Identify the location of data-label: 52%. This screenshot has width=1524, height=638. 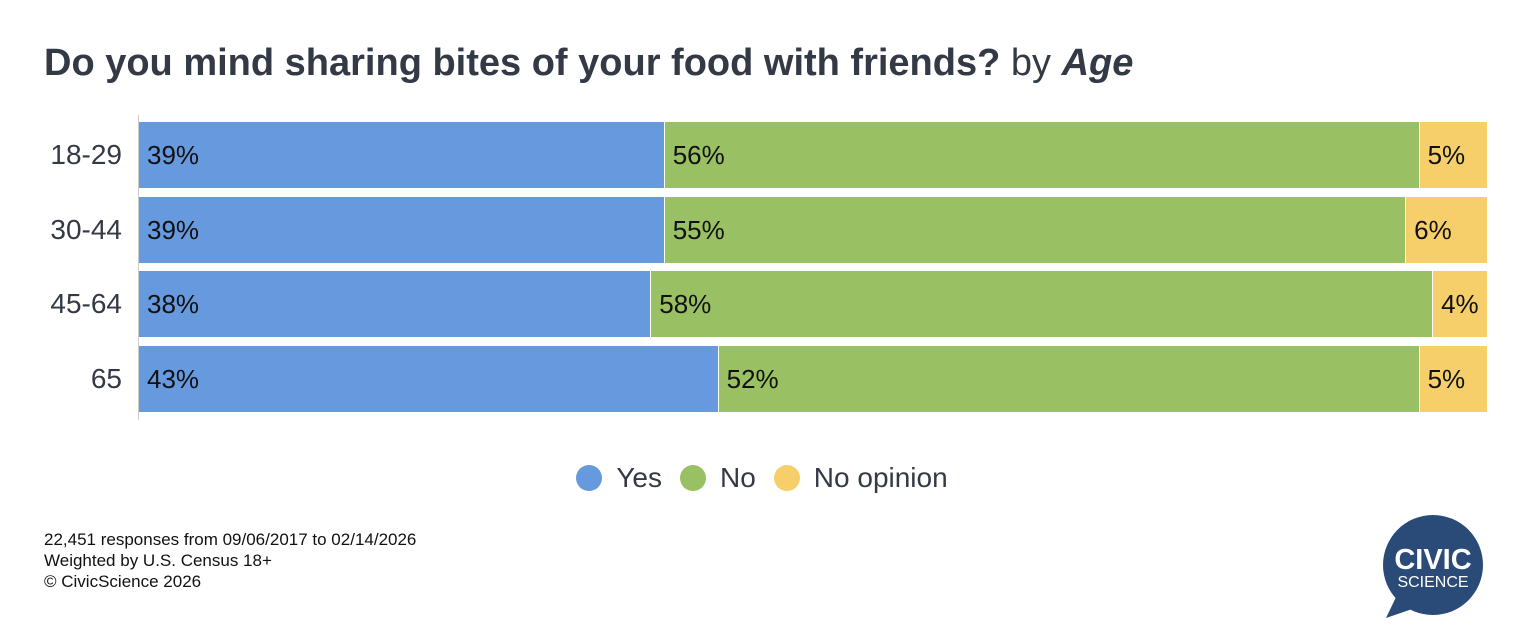
(752, 379).